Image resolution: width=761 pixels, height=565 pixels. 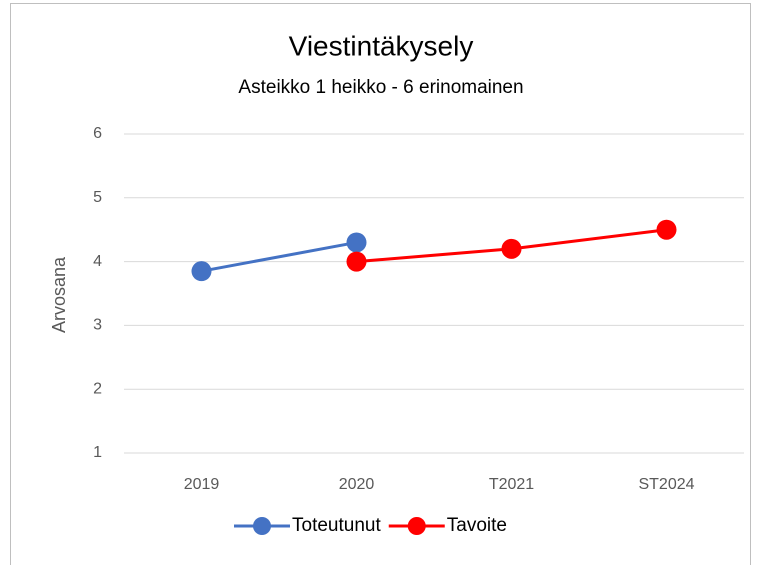 What do you see at coordinates (97, 452) in the screenshot?
I see `y-tick-label: 1` at bounding box center [97, 452].